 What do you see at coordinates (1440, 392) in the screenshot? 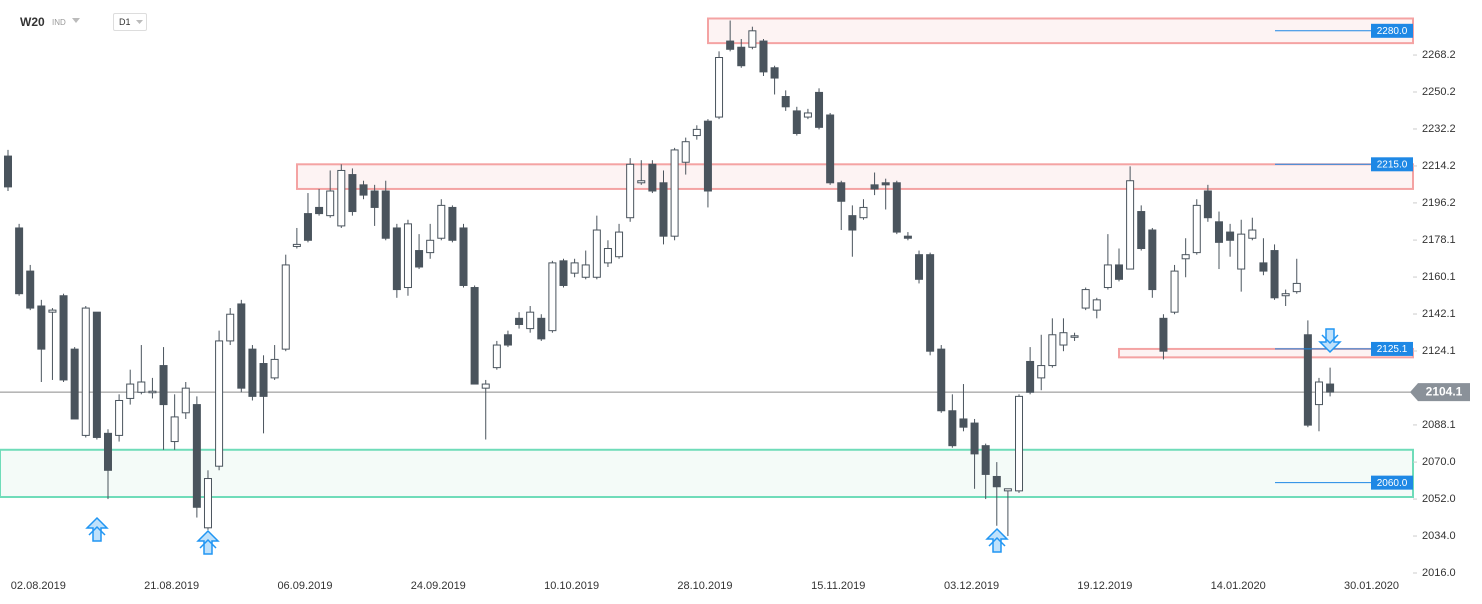
I see `last-price-box` at bounding box center [1440, 392].